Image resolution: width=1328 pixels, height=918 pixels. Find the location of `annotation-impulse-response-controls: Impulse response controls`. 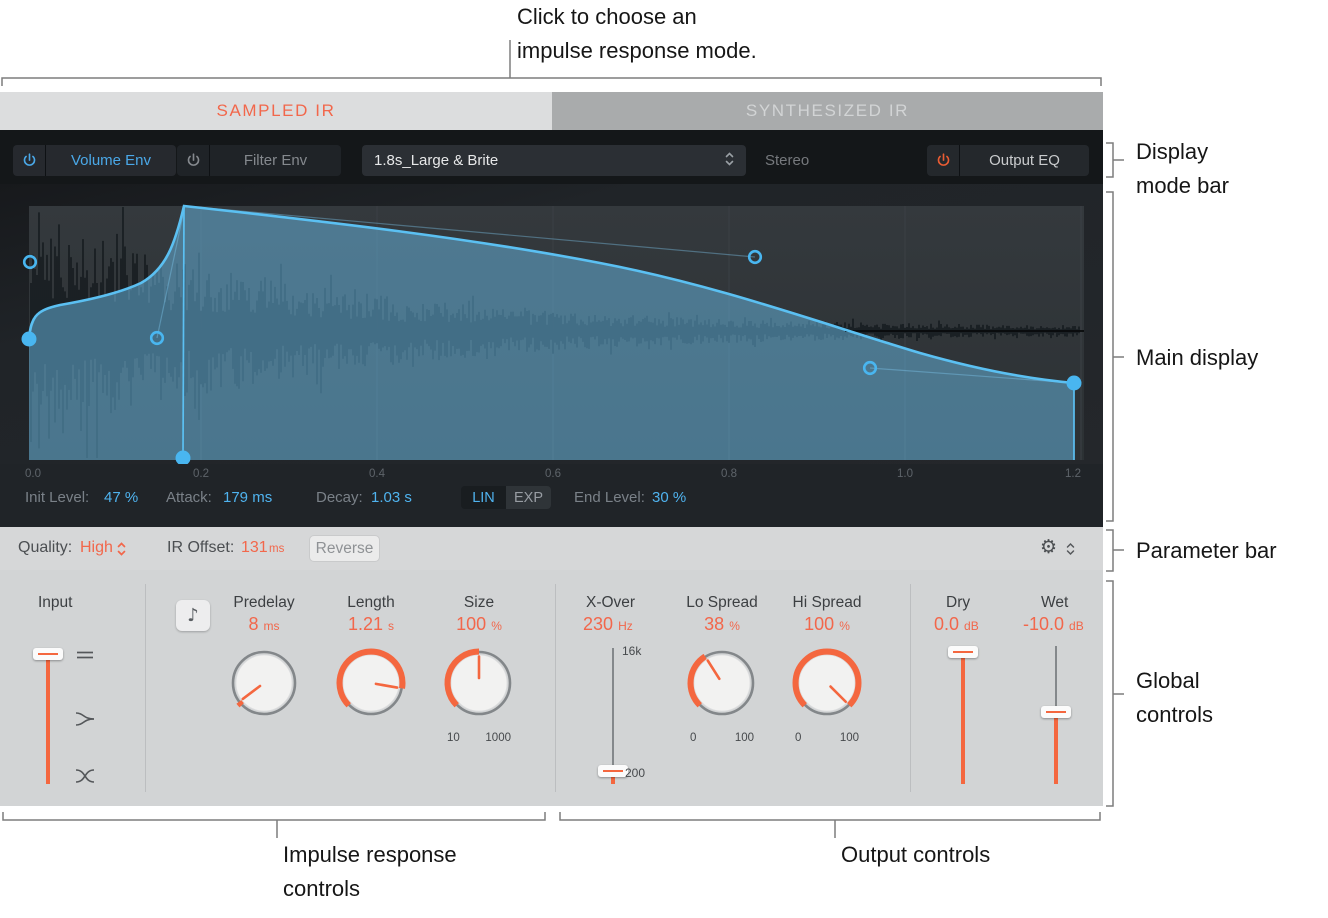

annotation-impulse-response-controls: Impulse response controls is located at coordinates (370, 871).